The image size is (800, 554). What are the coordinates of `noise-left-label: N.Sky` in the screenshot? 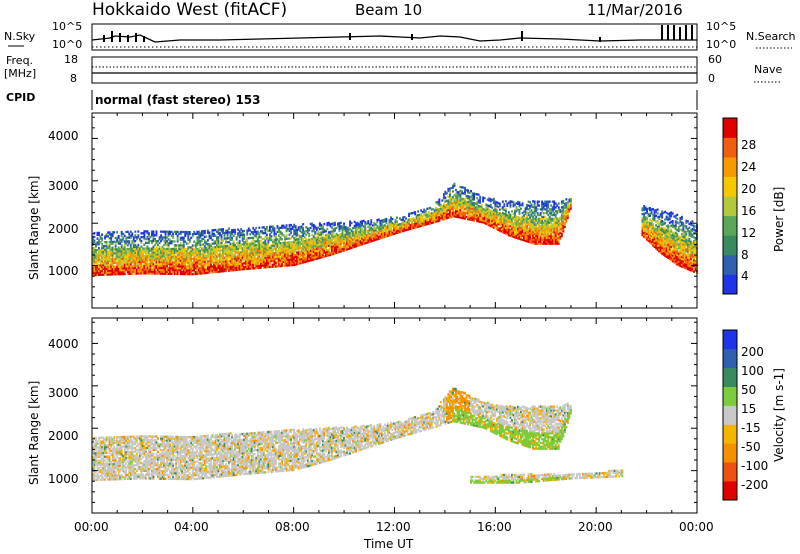 It's located at (20, 36).